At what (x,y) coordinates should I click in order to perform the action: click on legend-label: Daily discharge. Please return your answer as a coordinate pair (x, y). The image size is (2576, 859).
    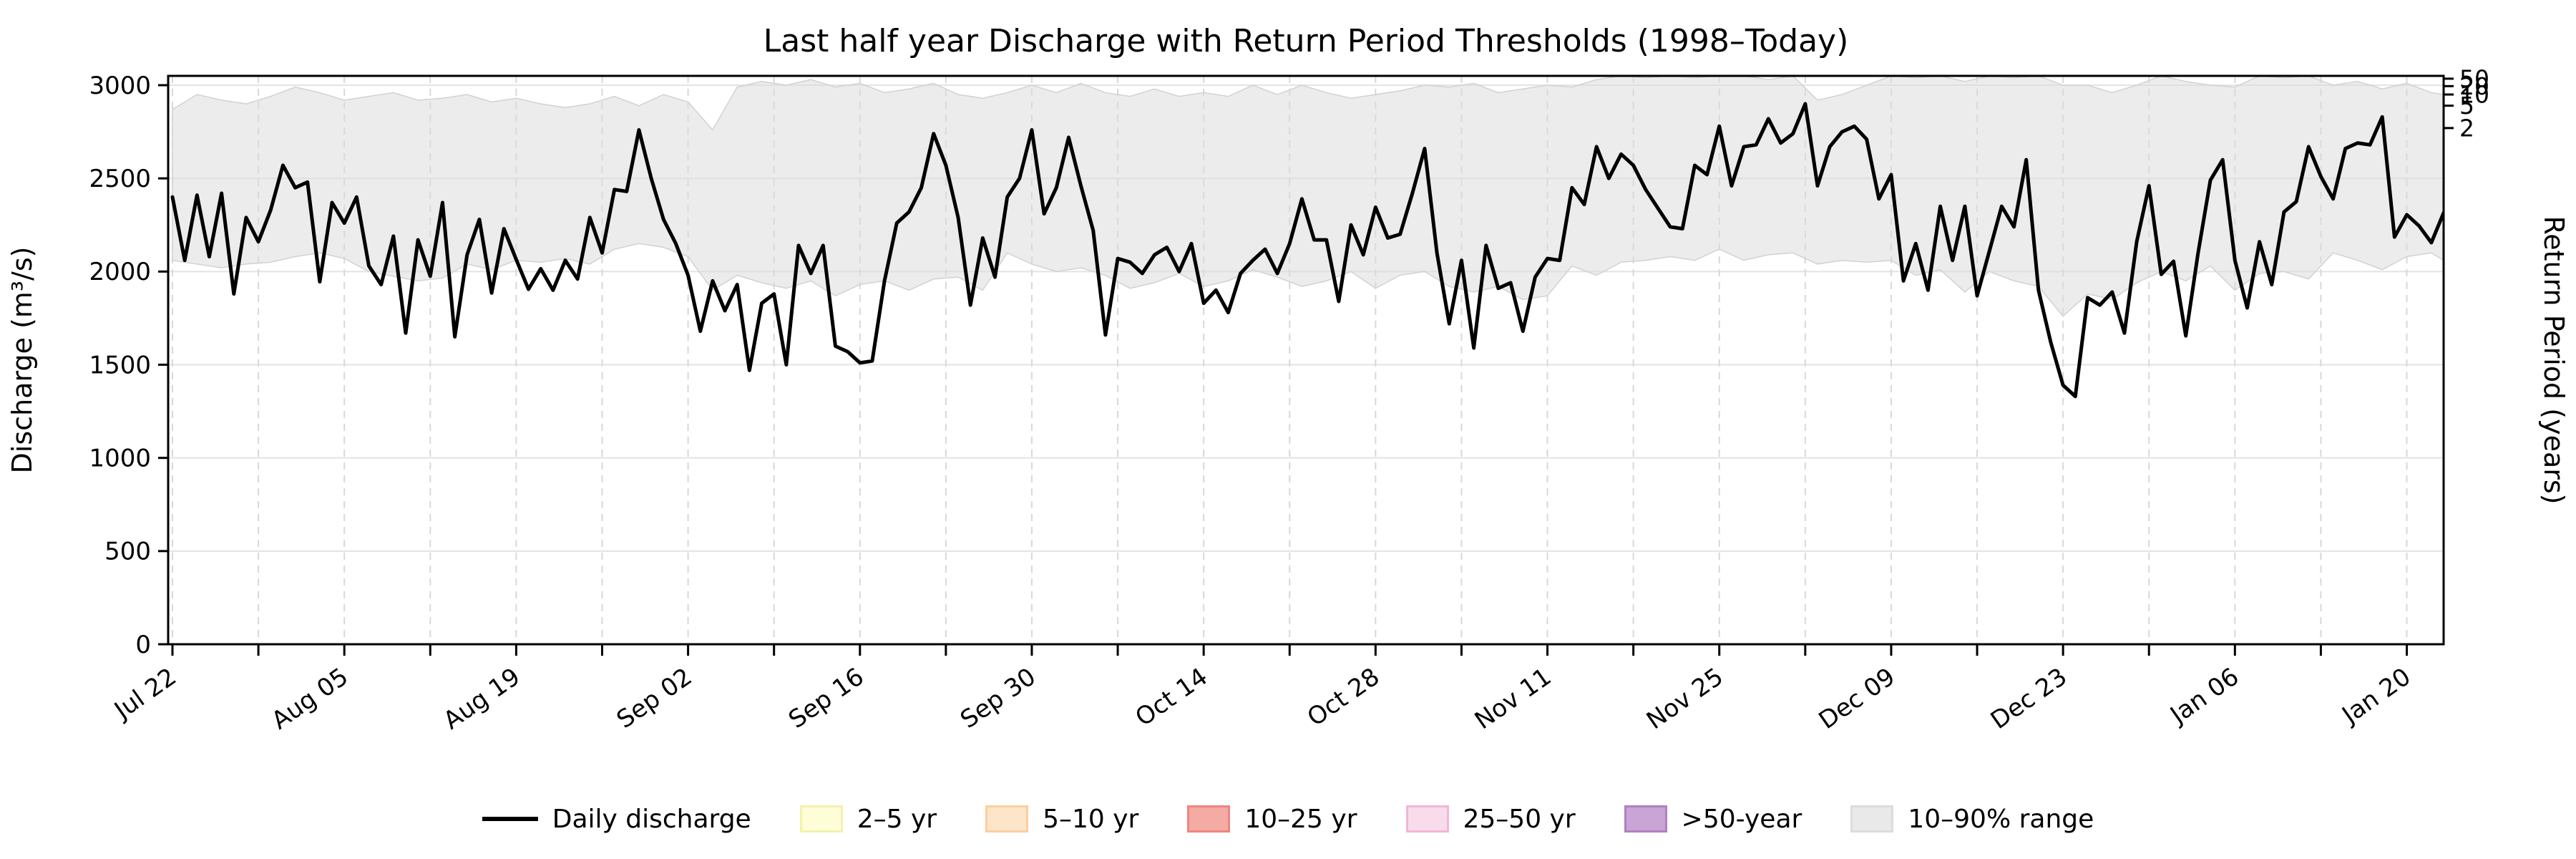
    Looking at the image, I should click on (651, 819).